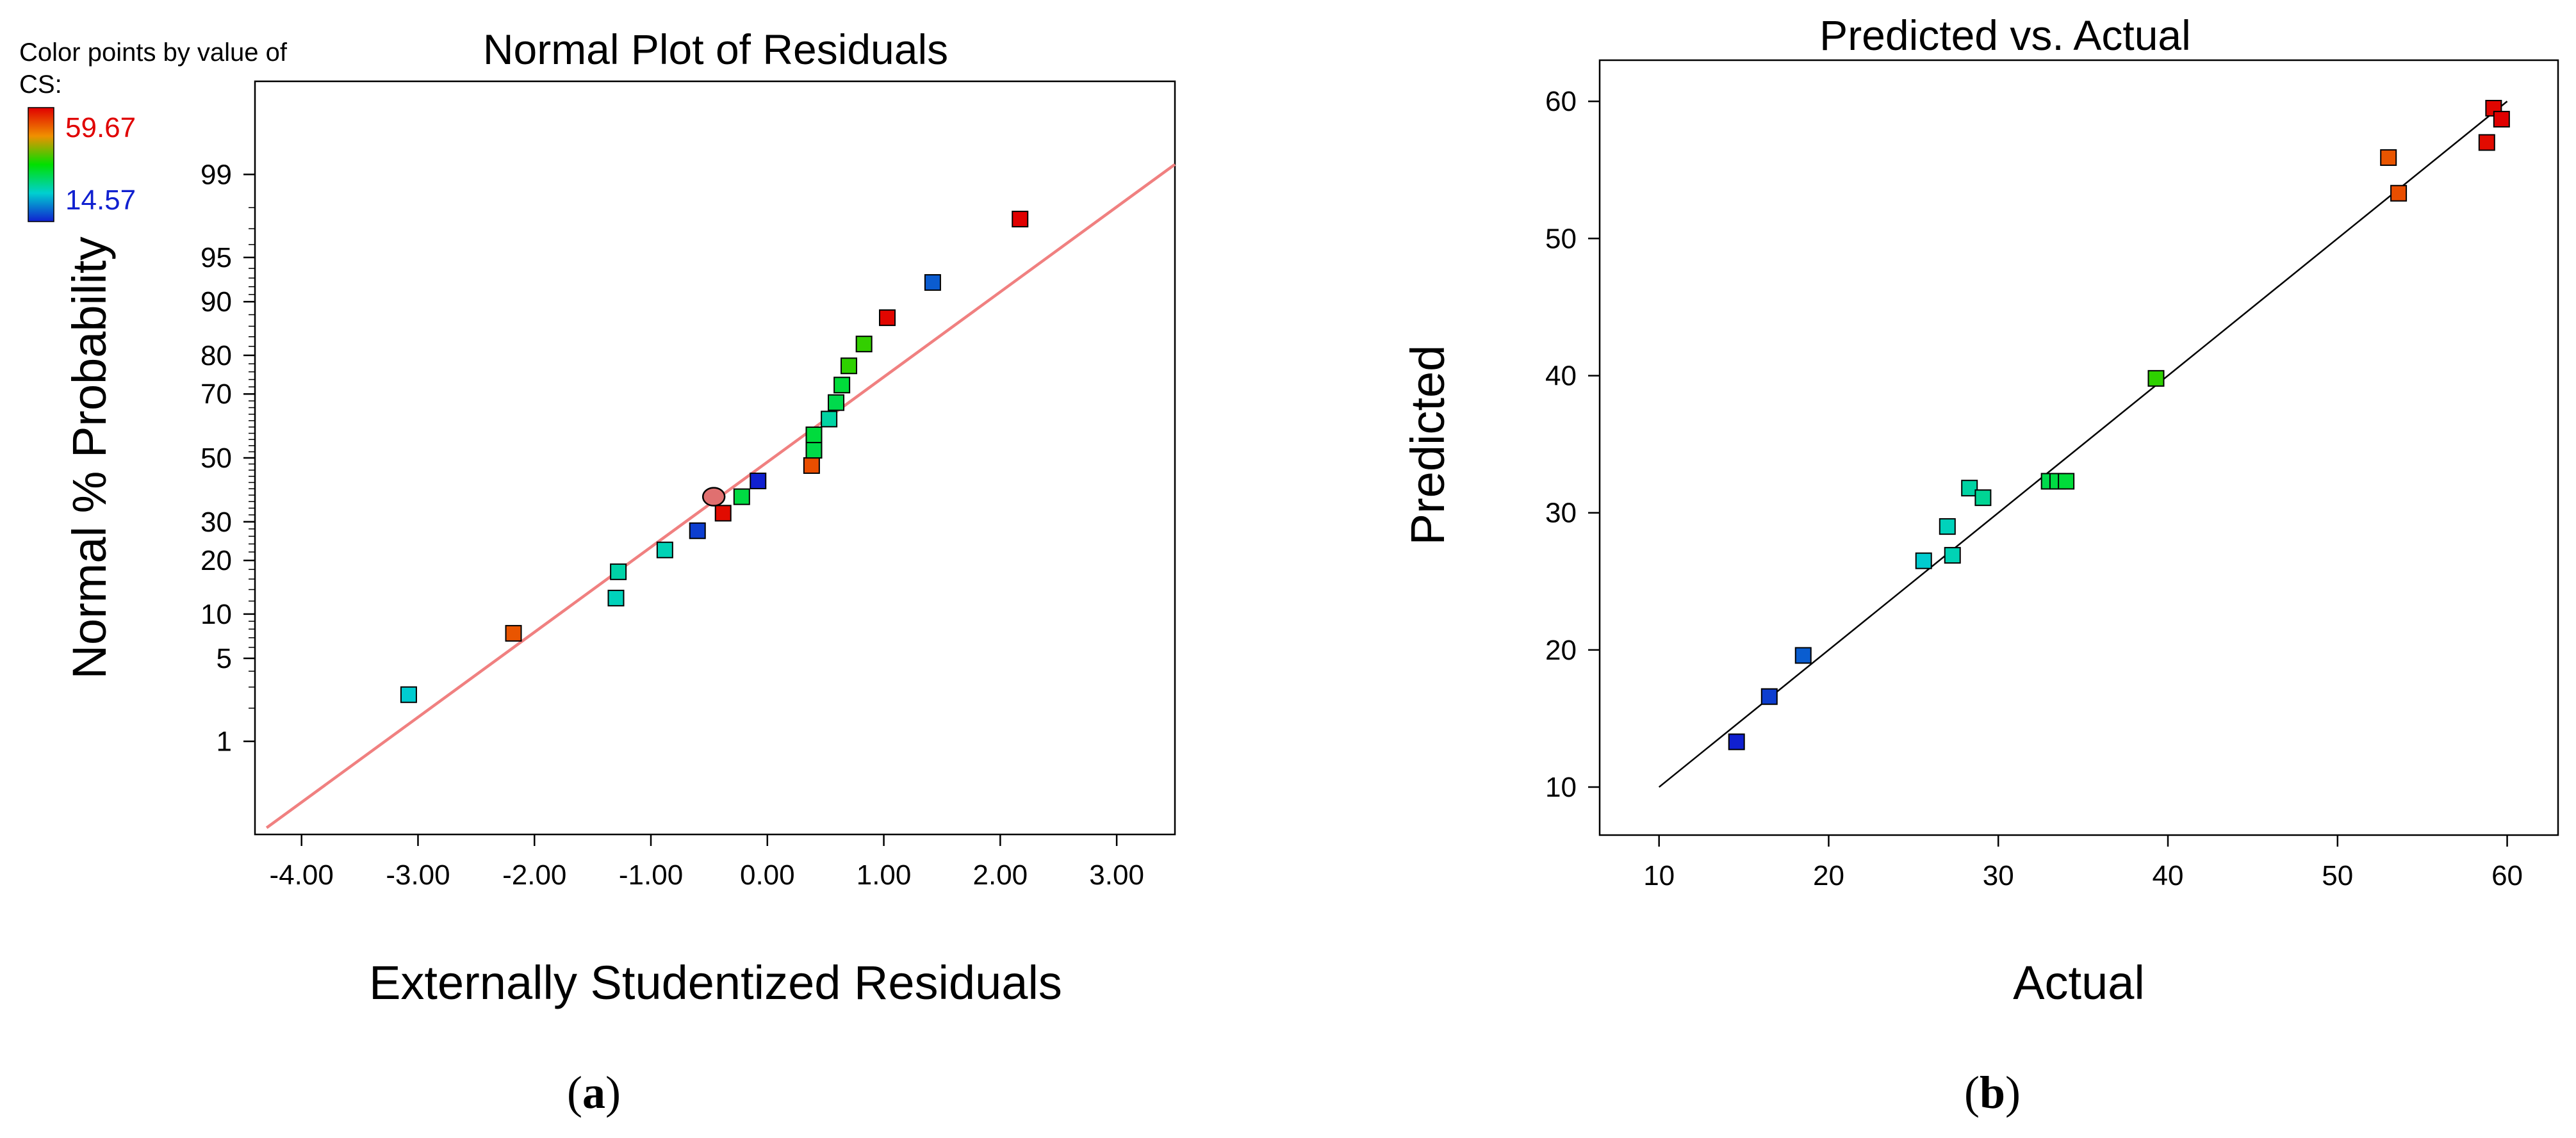  What do you see at coordinates (2005, 35) in the screenshot?
I see `chart-title: Predicted vs. Actual` at bounding box center [2005, 35].